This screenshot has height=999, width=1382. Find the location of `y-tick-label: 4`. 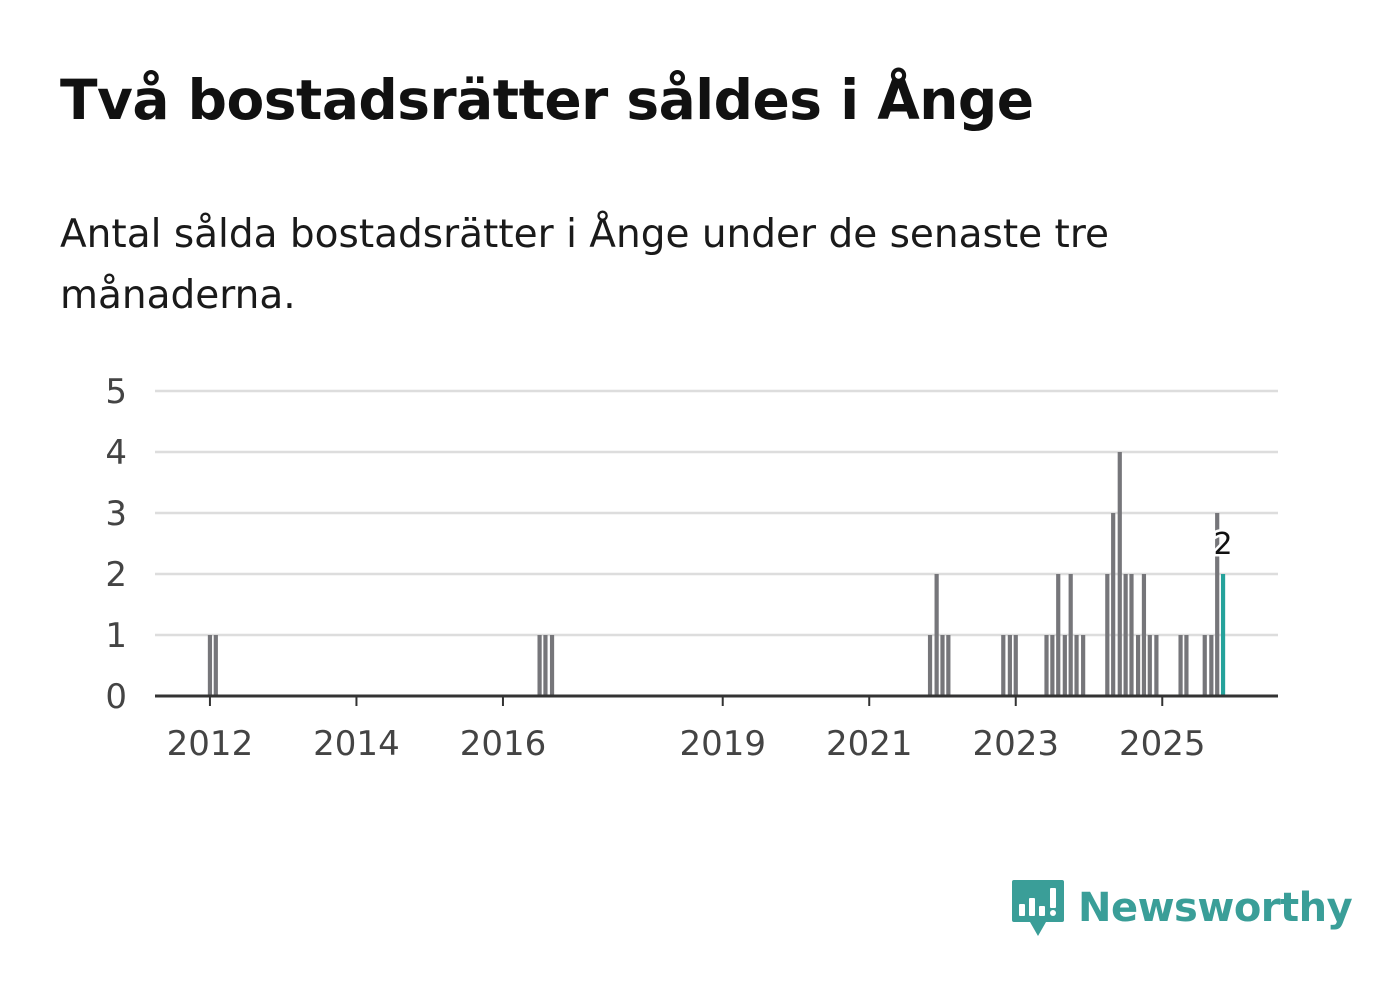

y-tick-label: 4 is located at coordinates (116, 453).